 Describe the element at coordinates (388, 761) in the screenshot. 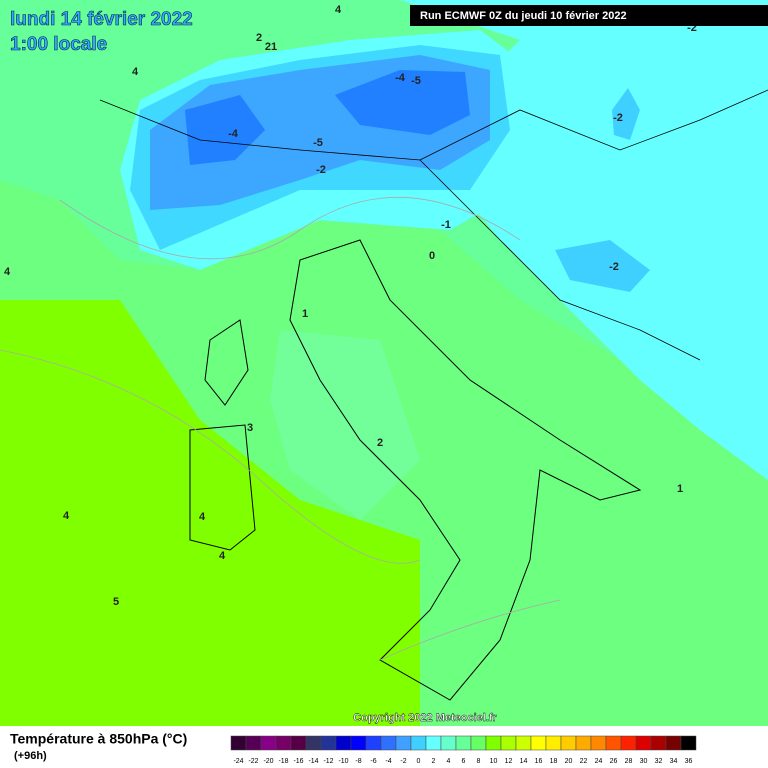

I see `colorbar-tick-label: -4` at that location.